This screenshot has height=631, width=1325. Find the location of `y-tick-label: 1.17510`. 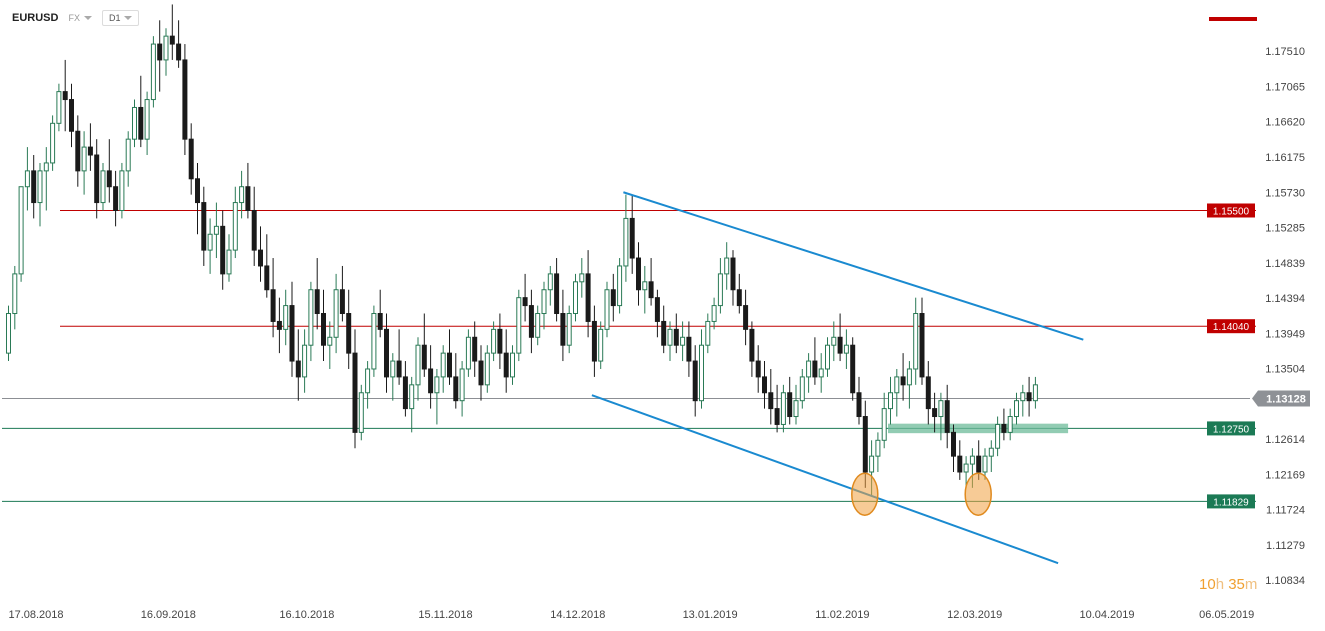

y-tick-label: 1.17510 is located at coordinates (1285, 52).